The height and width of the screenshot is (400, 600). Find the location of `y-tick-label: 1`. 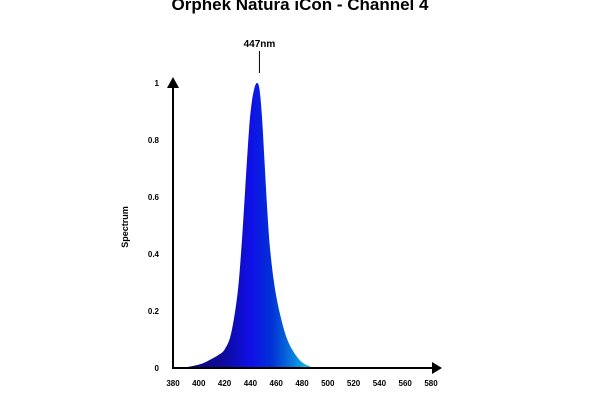

y-tick-label: 1 is located at coordinates (157, 83).